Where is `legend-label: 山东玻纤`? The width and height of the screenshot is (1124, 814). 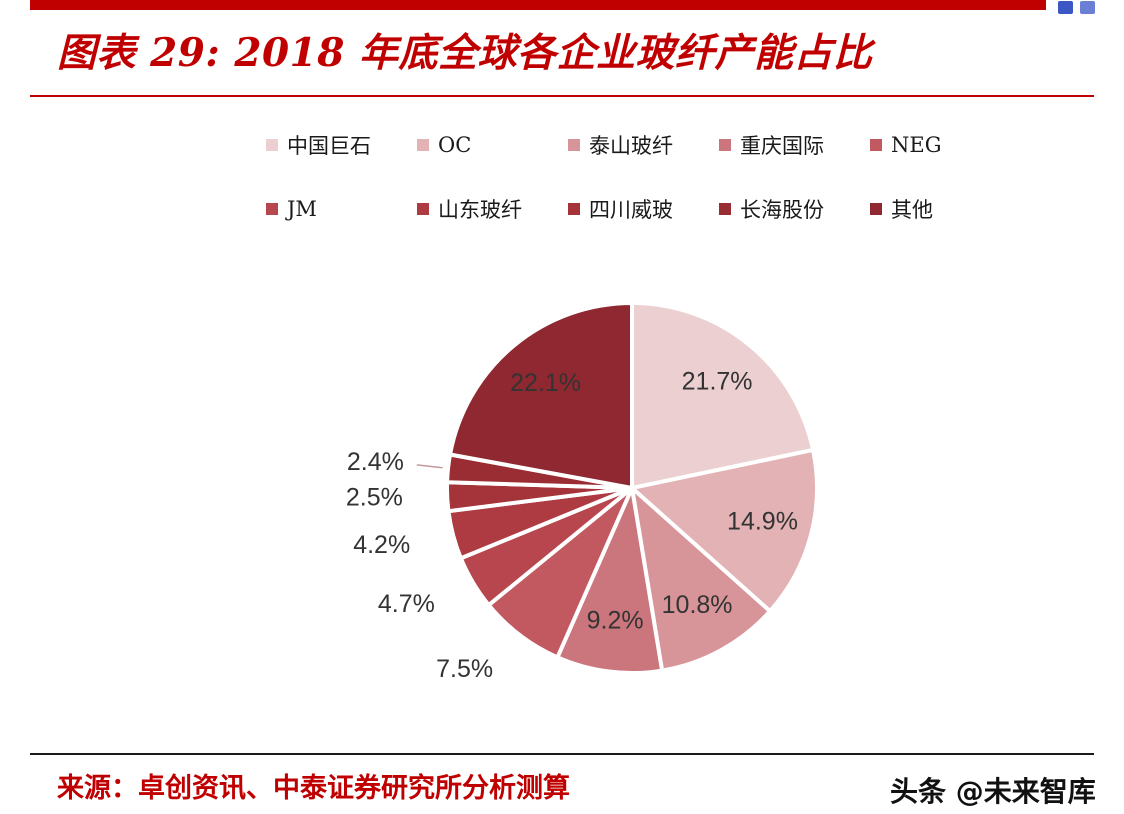 legend-label: 山东玻纤 is located at coordinates (480, 210).